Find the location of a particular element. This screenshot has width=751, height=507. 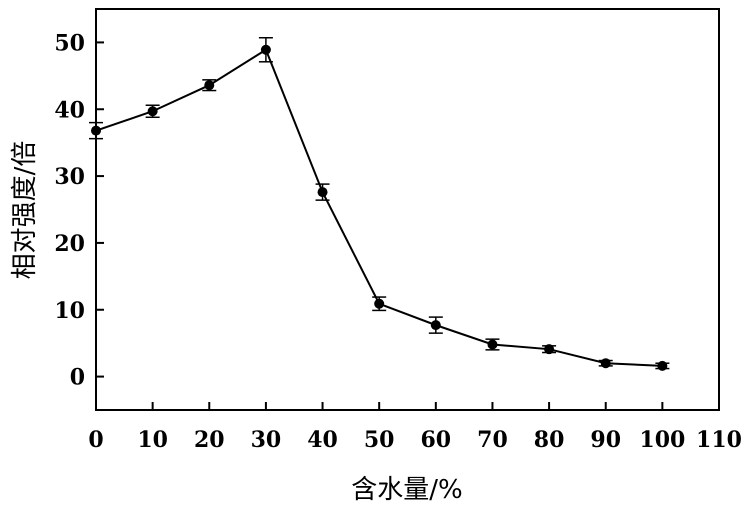

x-tick-label-80: 80 is located at coordinates (549, 440).